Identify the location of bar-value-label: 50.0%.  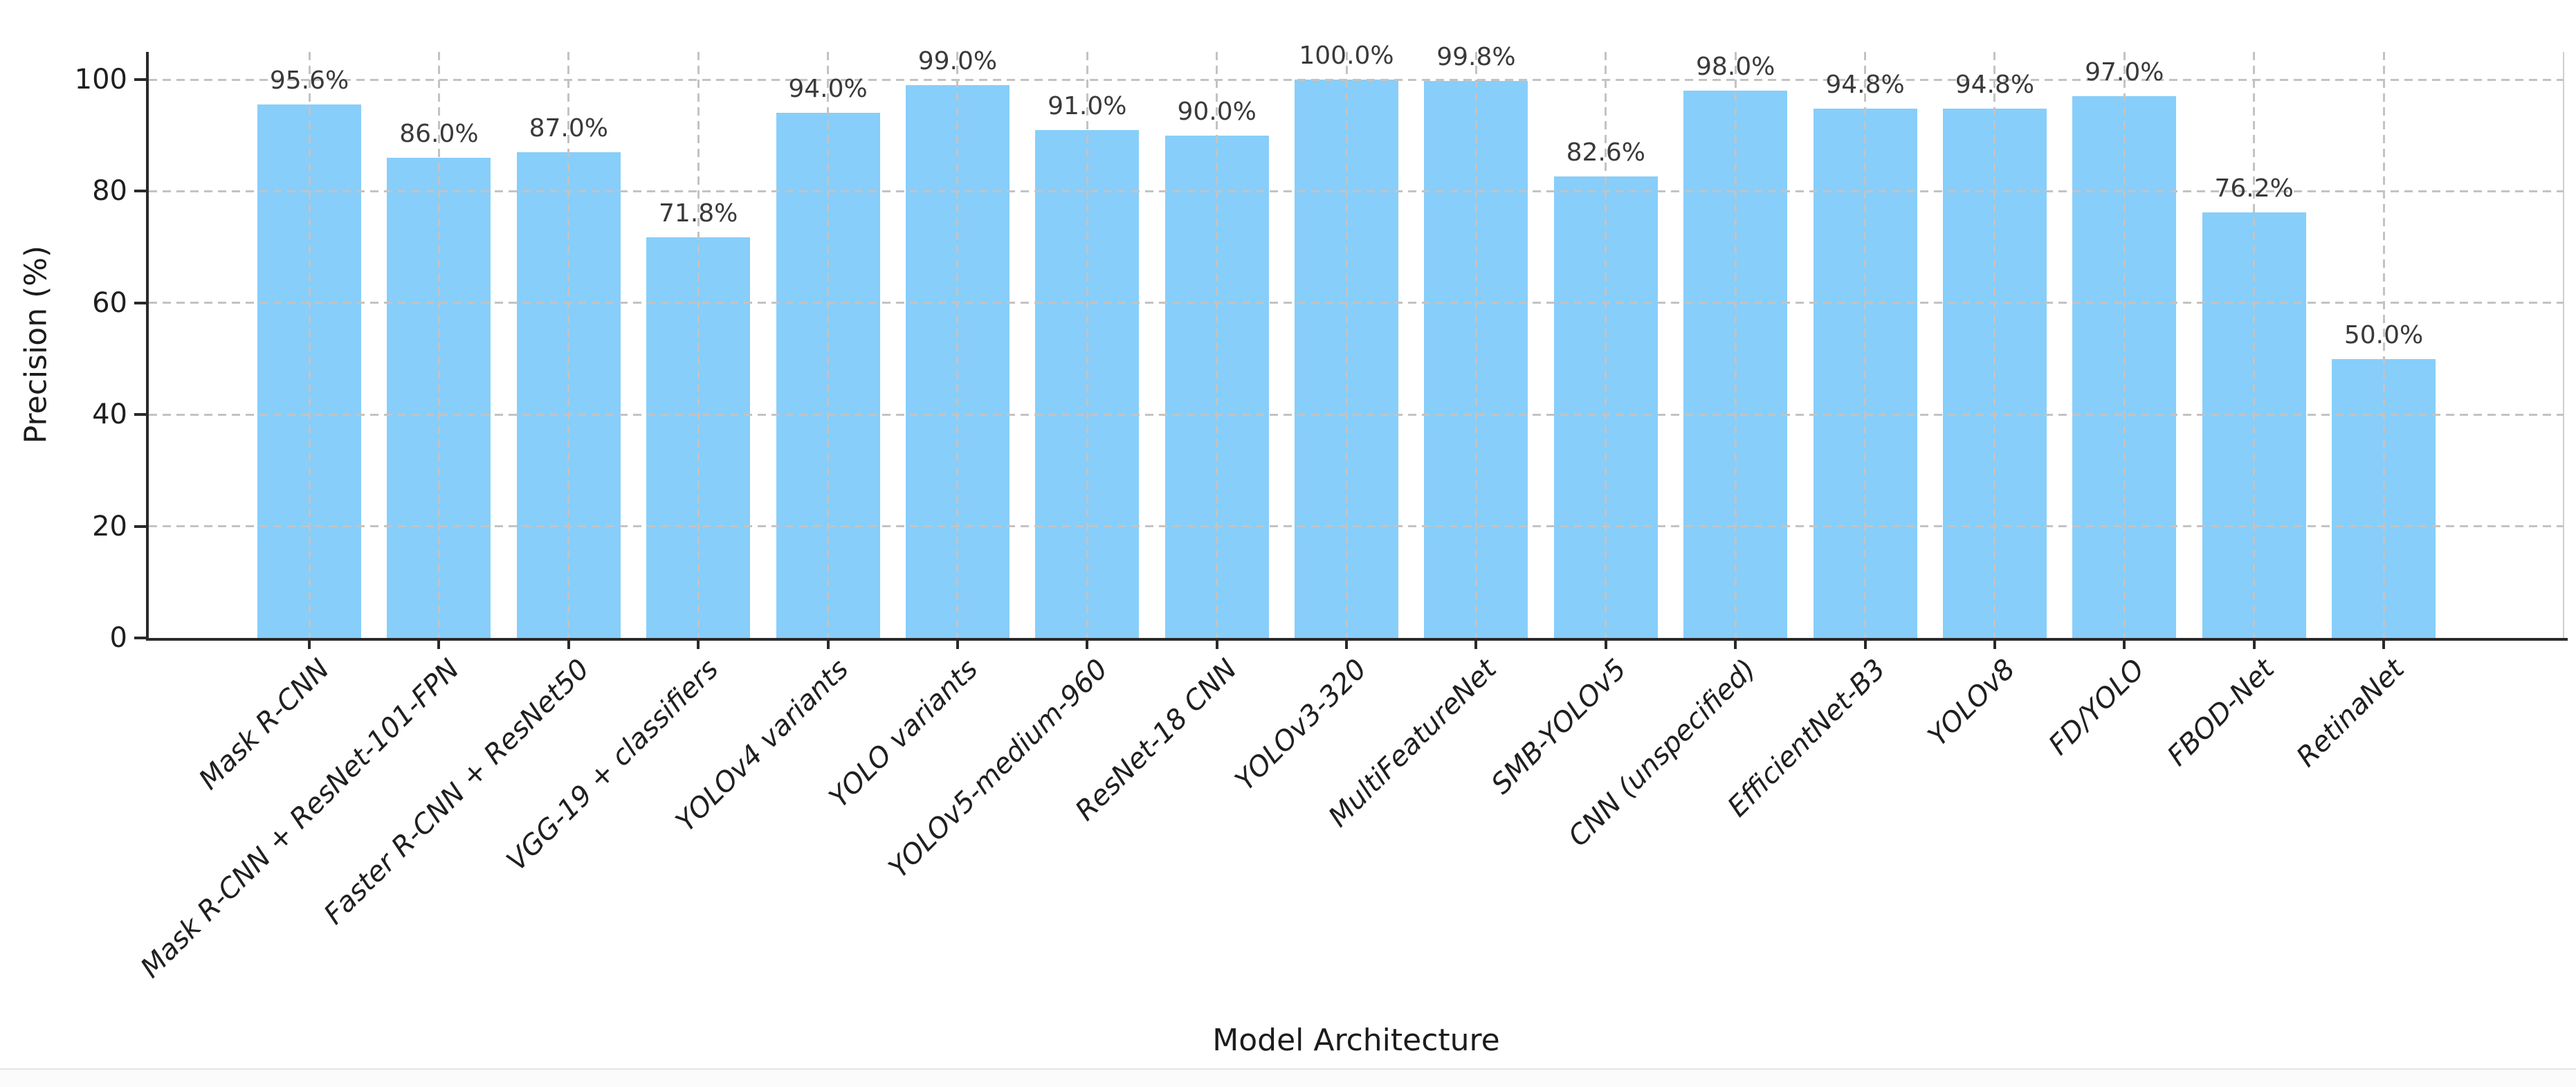
(2384, 334).